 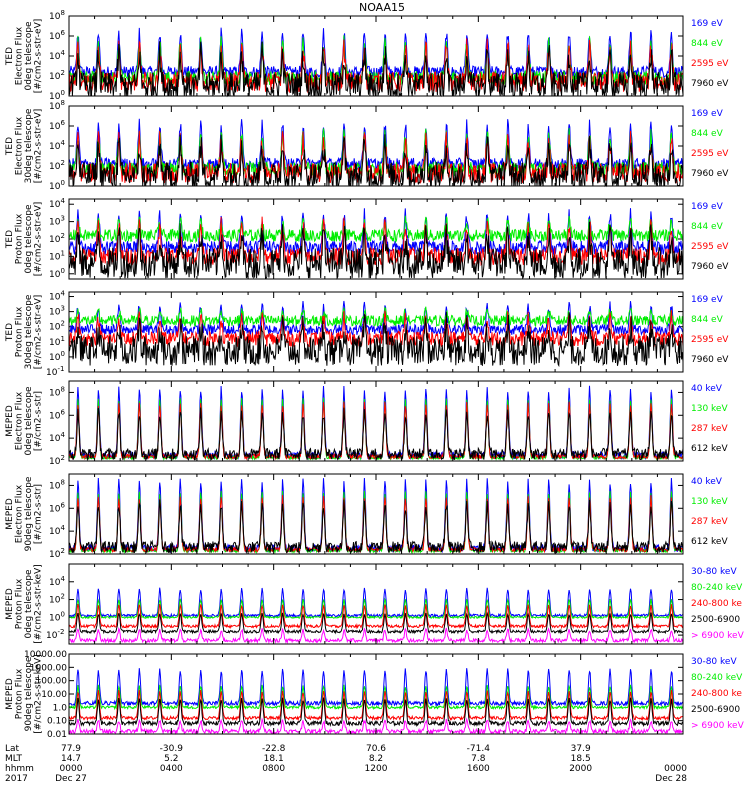 I want to click on x-axis-value: 1200, so click(x=376, y=769).